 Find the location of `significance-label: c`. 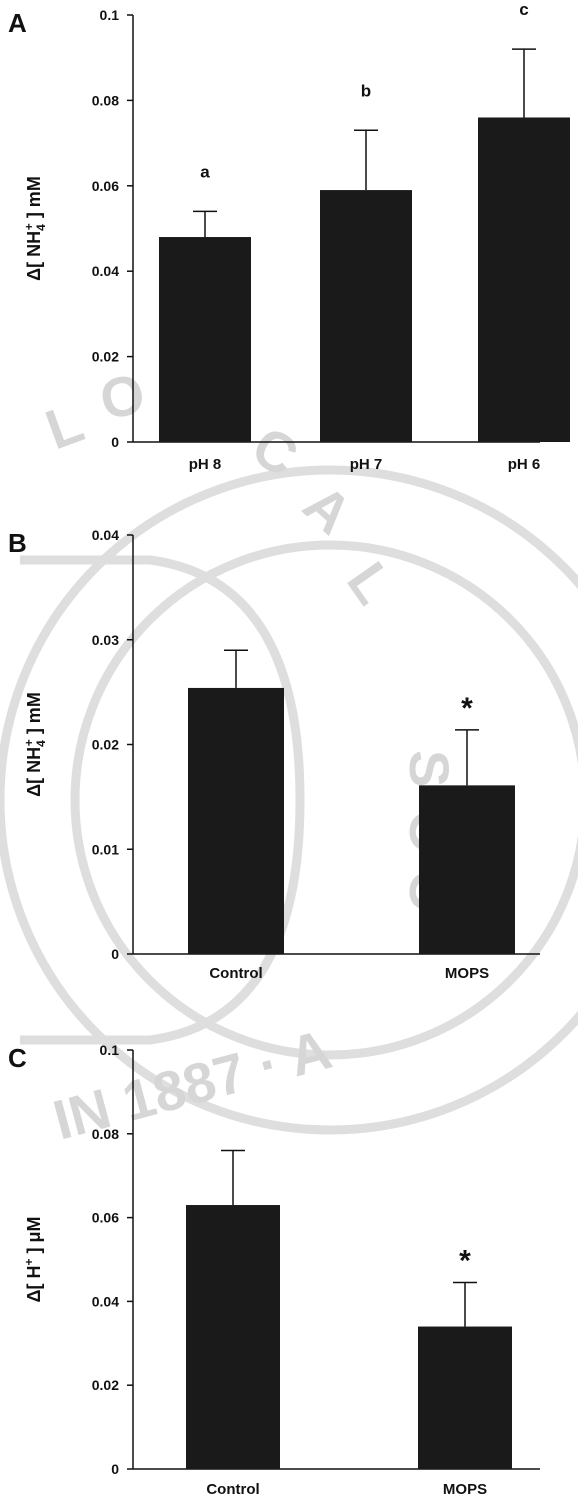

significance-label: c is located at coordinates (523, 9).